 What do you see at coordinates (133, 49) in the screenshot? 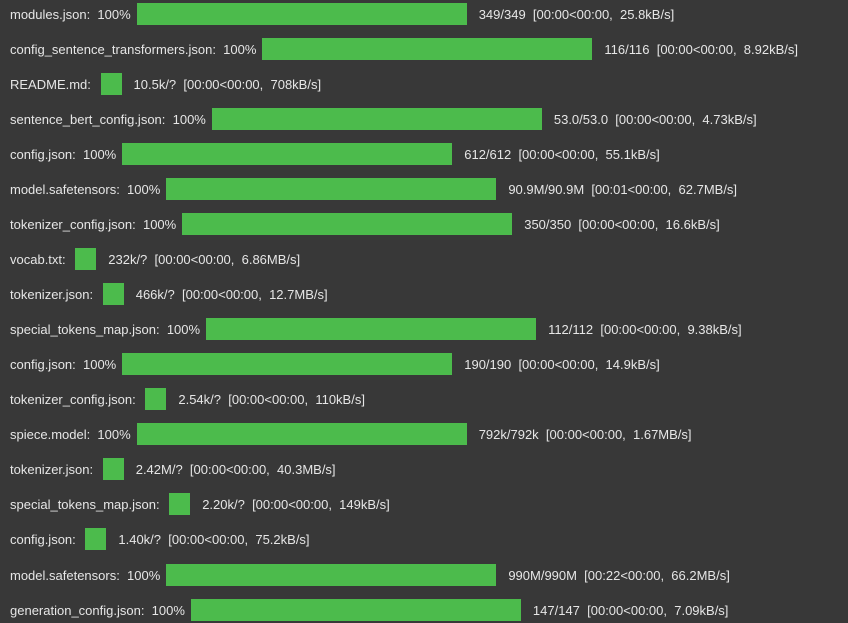
I see `progress-row-label: config_sentence_transformers.json: 100%` at bounding box center [133, 49].